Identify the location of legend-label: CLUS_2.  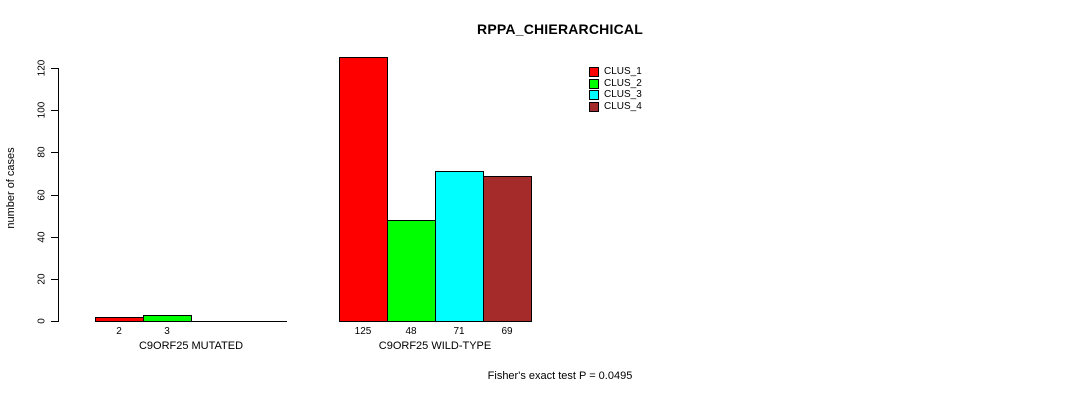
(623, 83).